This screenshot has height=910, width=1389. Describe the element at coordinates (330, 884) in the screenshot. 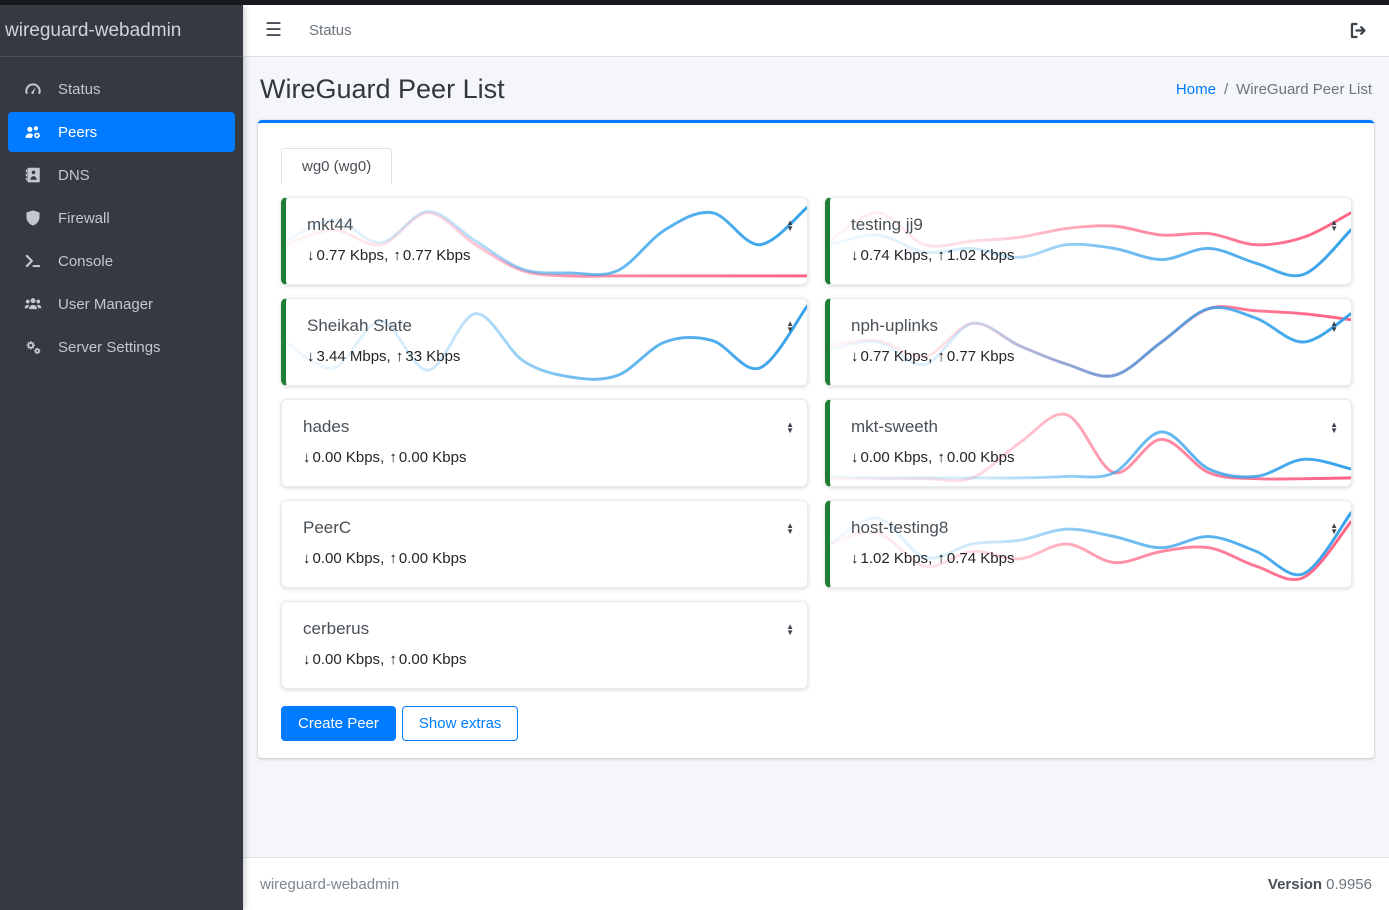

I see `footer-app-name: wireguard-webadmin` at that location.